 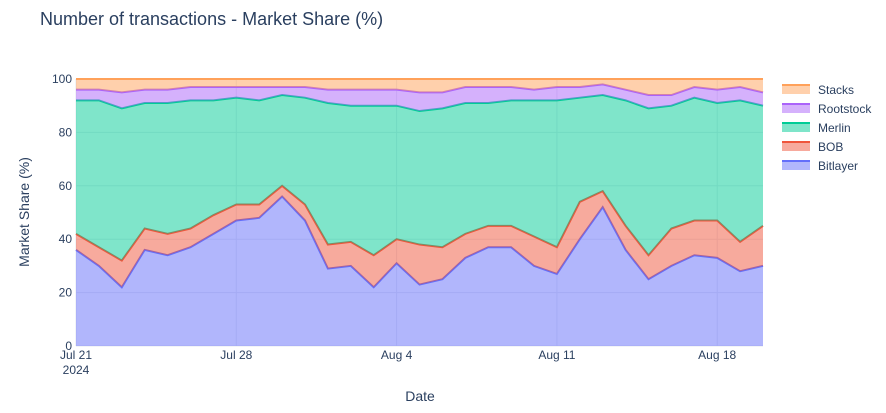 I want to click on x-tick-label: Jul 21, so click(x=76, y=355).